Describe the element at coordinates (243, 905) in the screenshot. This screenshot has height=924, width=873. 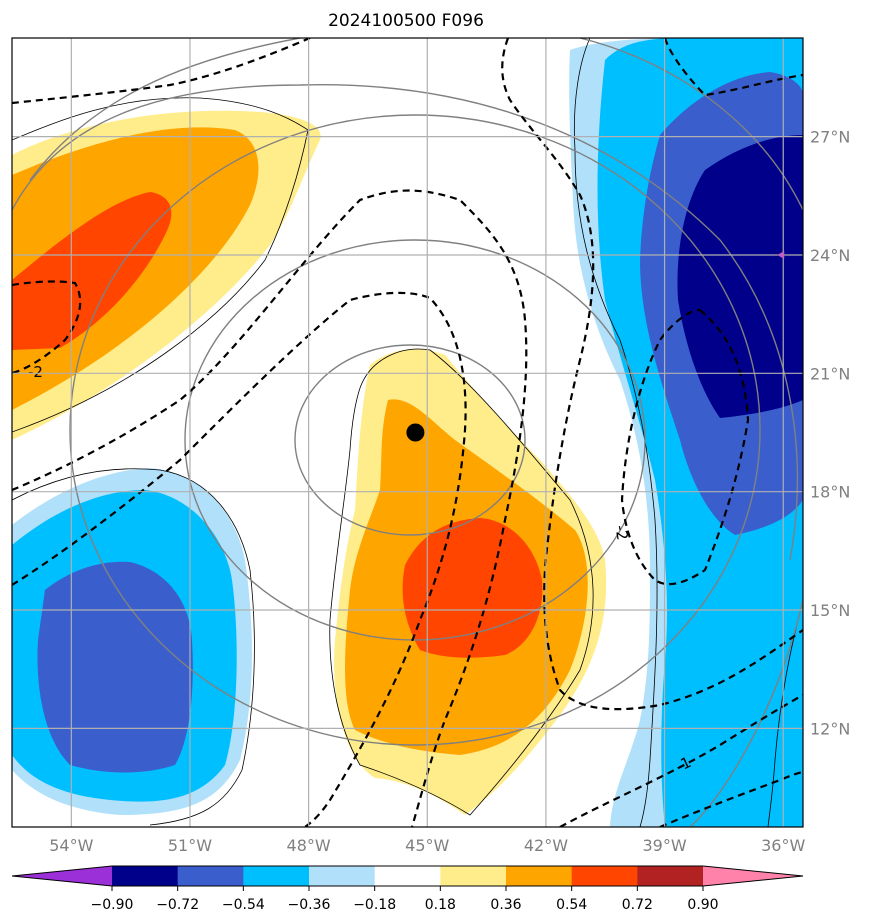
I see `colorbar-tick-label-2: −0.54` at that location.